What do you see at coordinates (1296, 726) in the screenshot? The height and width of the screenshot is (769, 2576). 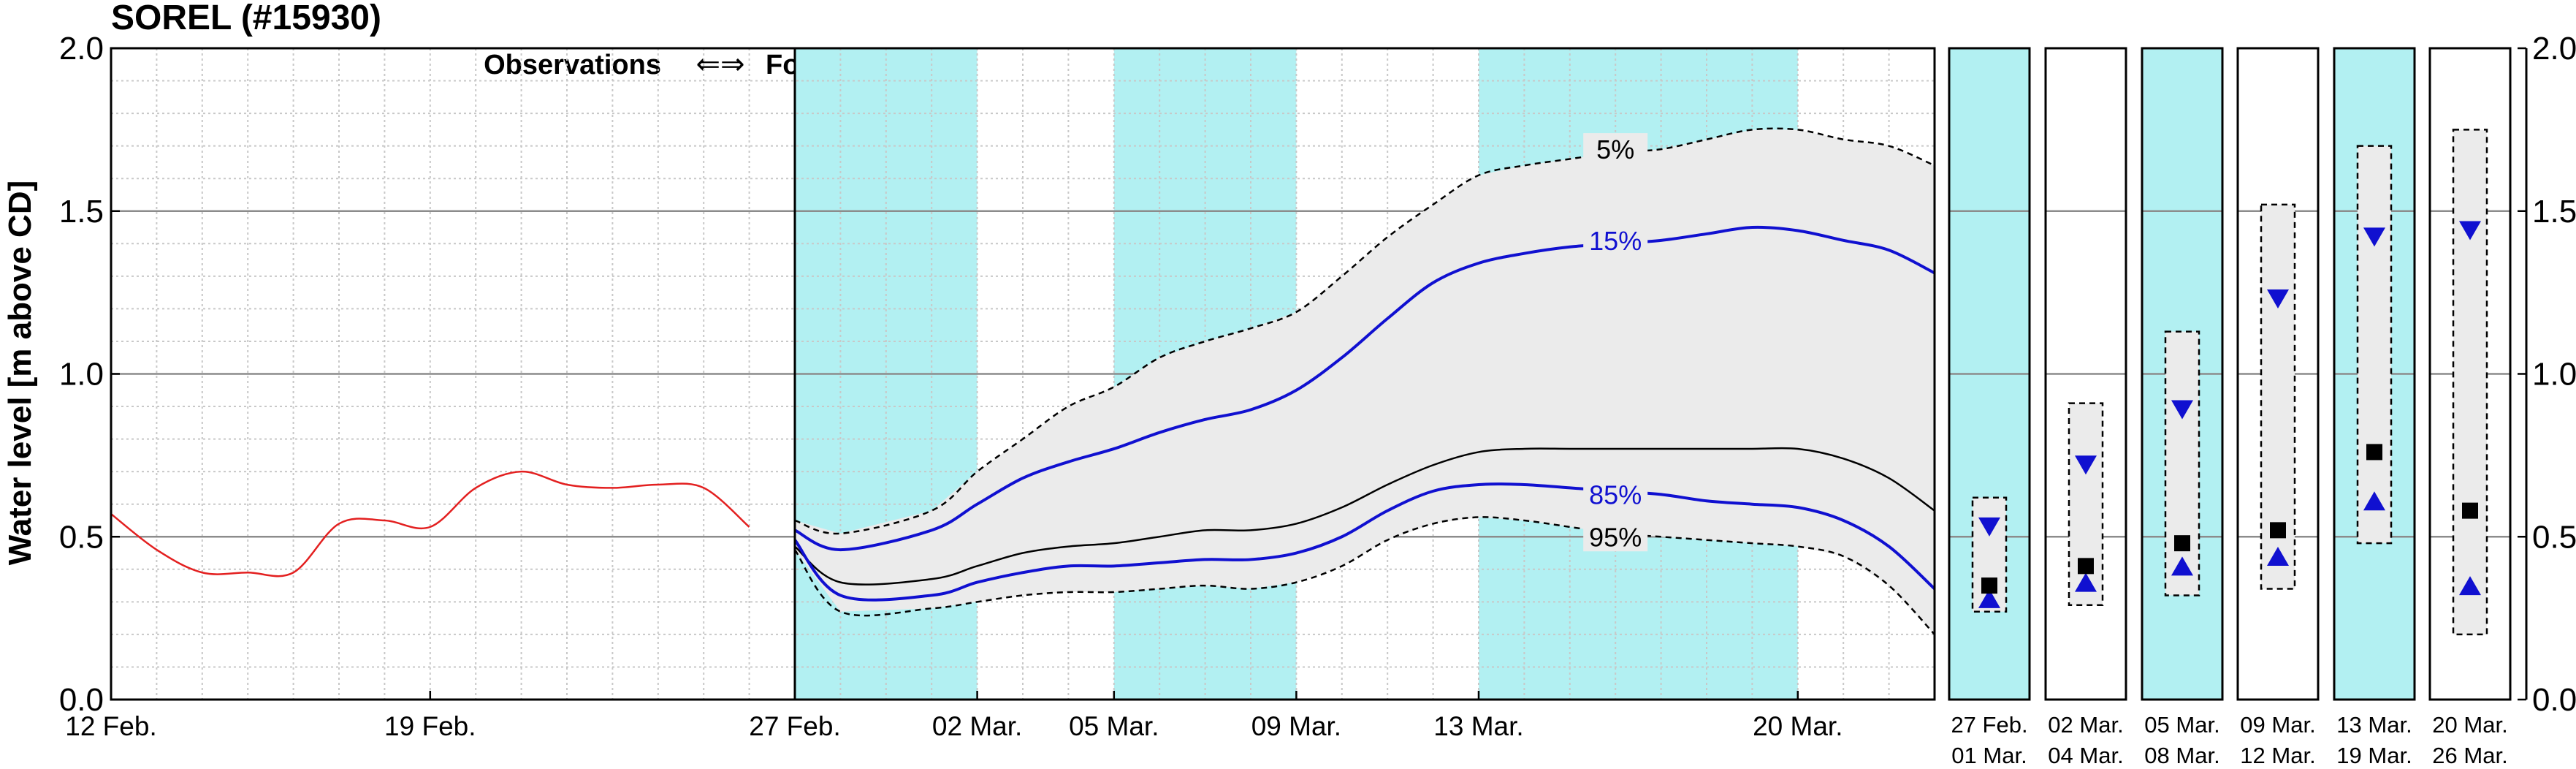 I see `x-tick-label: 09 Mar.` at bounding box center [1296, 726].